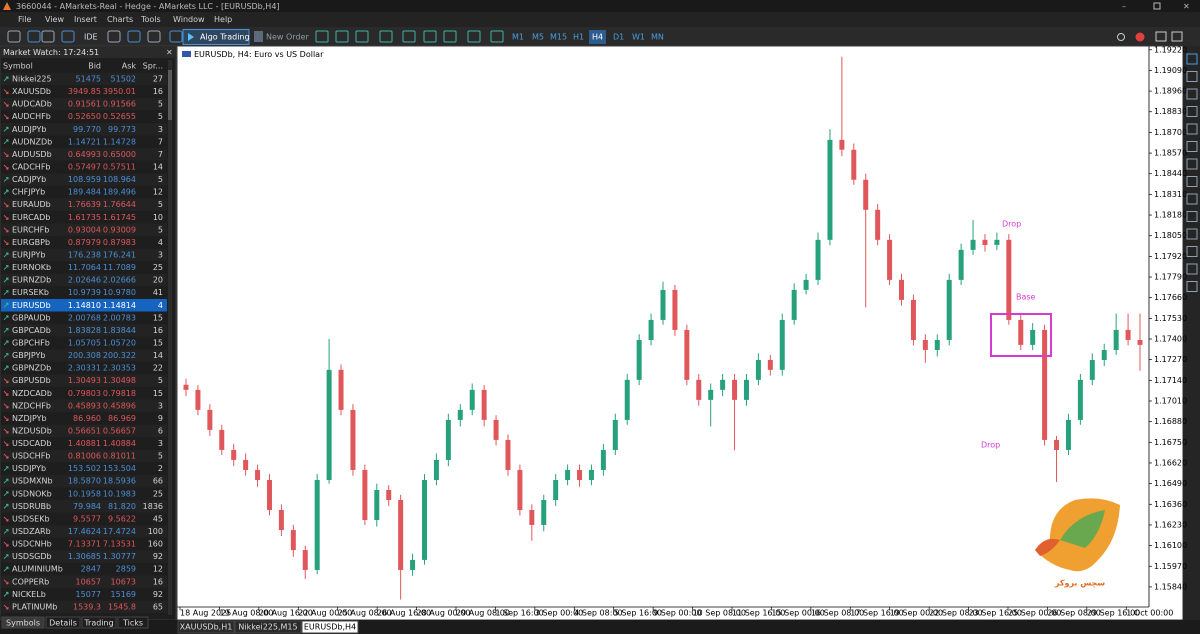 Image resolution: width=1200 pixels, height=634 pixels. What do you see at coordinates (120, 19) in the screenshot?
I see `menu-item: Charts` at bounding box center [120, 19].